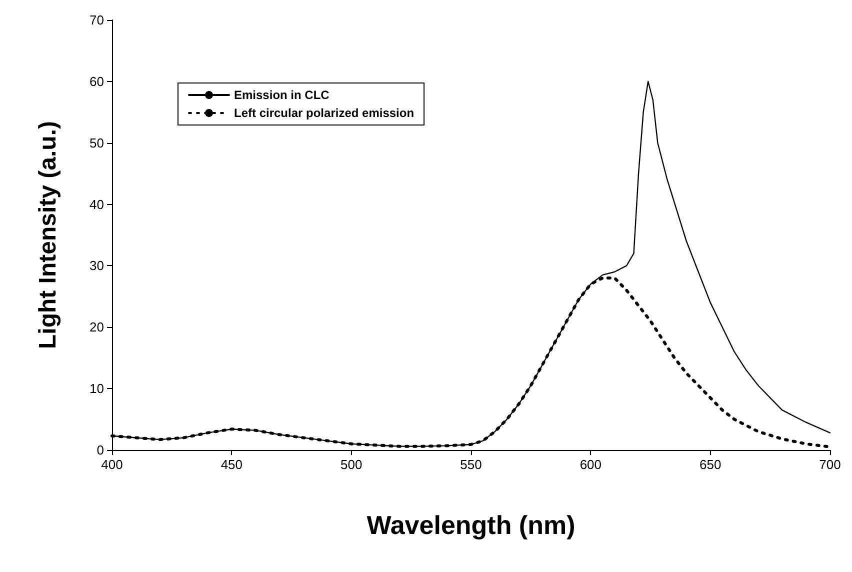 This screenshot has width=852, height=572. I want to click on x-tick-label: 650, so click(710, 464).